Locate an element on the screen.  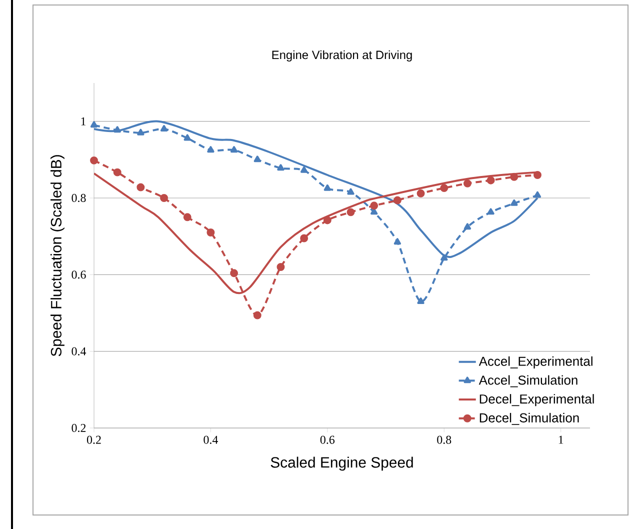
y-tick-label: 0.2 is located at coordinates (79, 428).